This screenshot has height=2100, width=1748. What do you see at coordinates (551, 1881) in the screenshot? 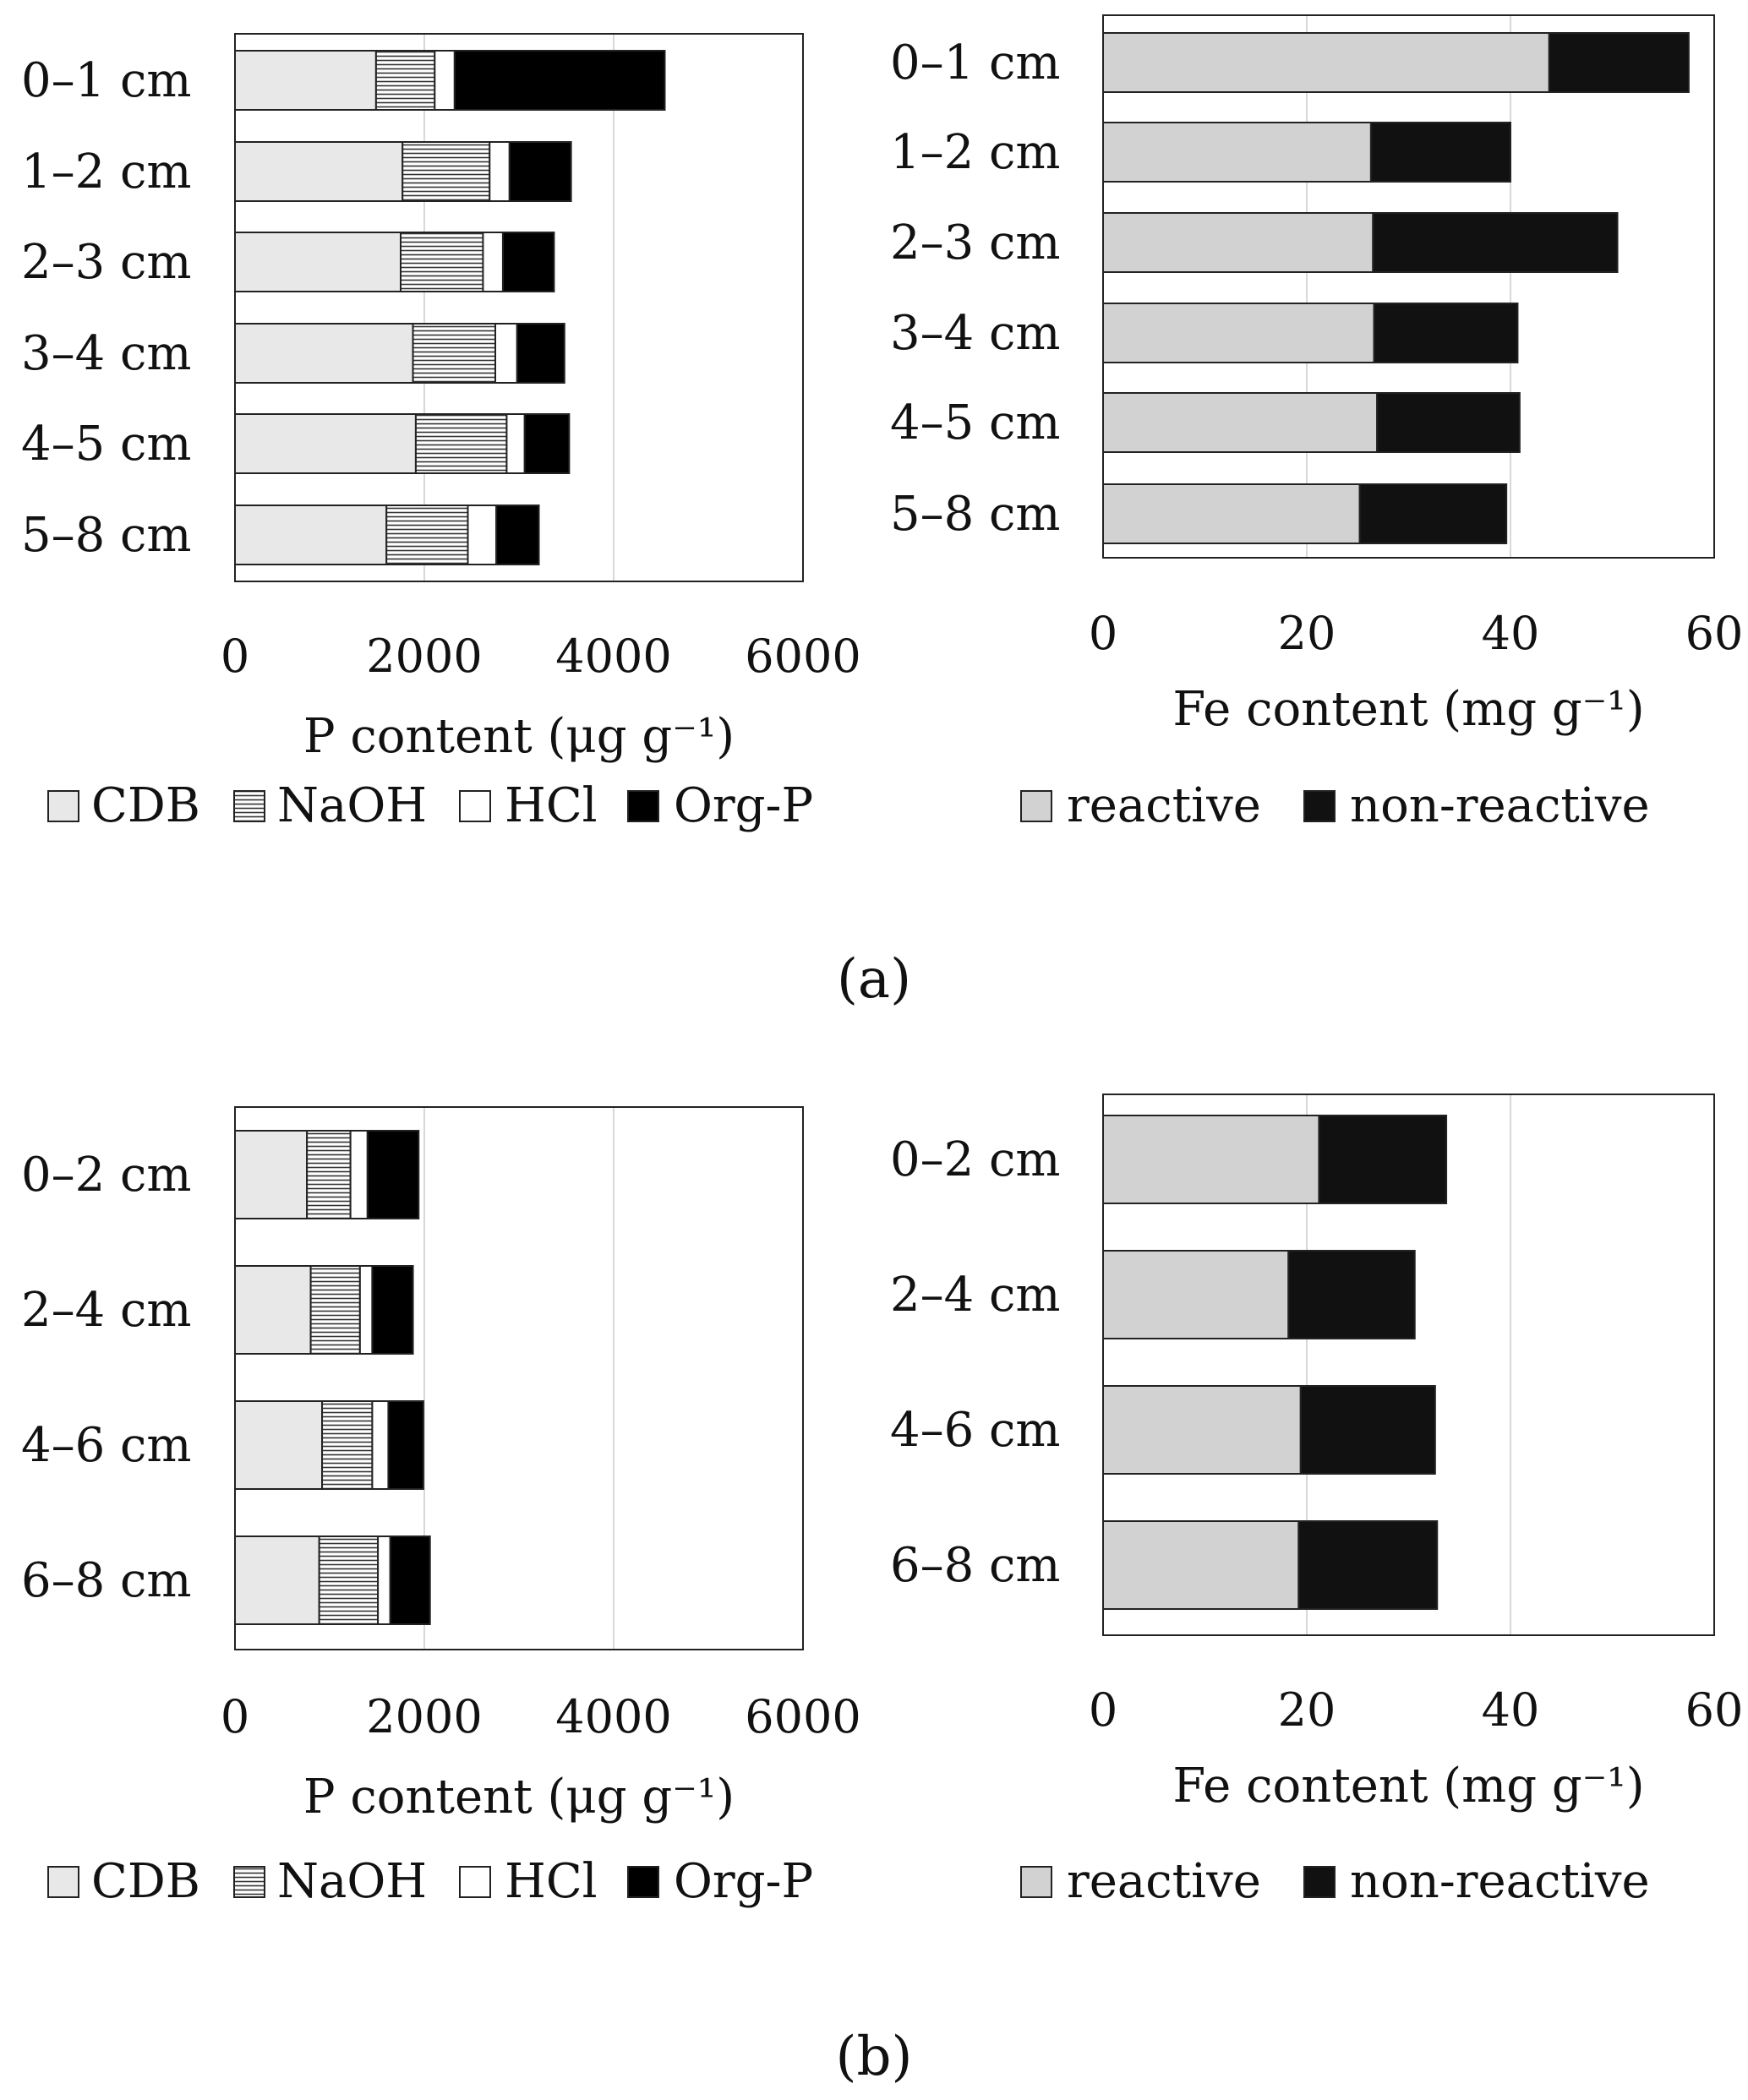
I see `legend-label-hcl: HCl` at bounding box center [551, 1881].